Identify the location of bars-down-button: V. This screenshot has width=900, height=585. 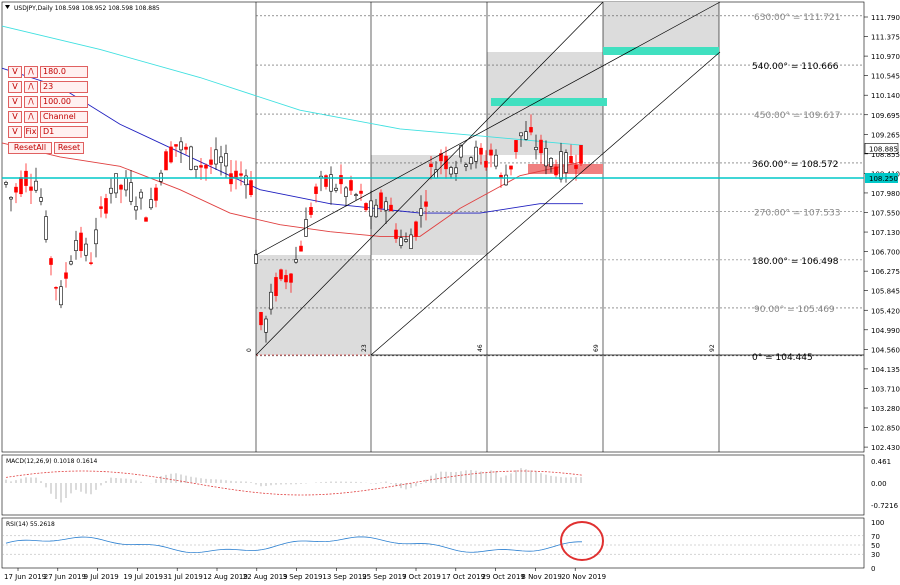
(15, 87).